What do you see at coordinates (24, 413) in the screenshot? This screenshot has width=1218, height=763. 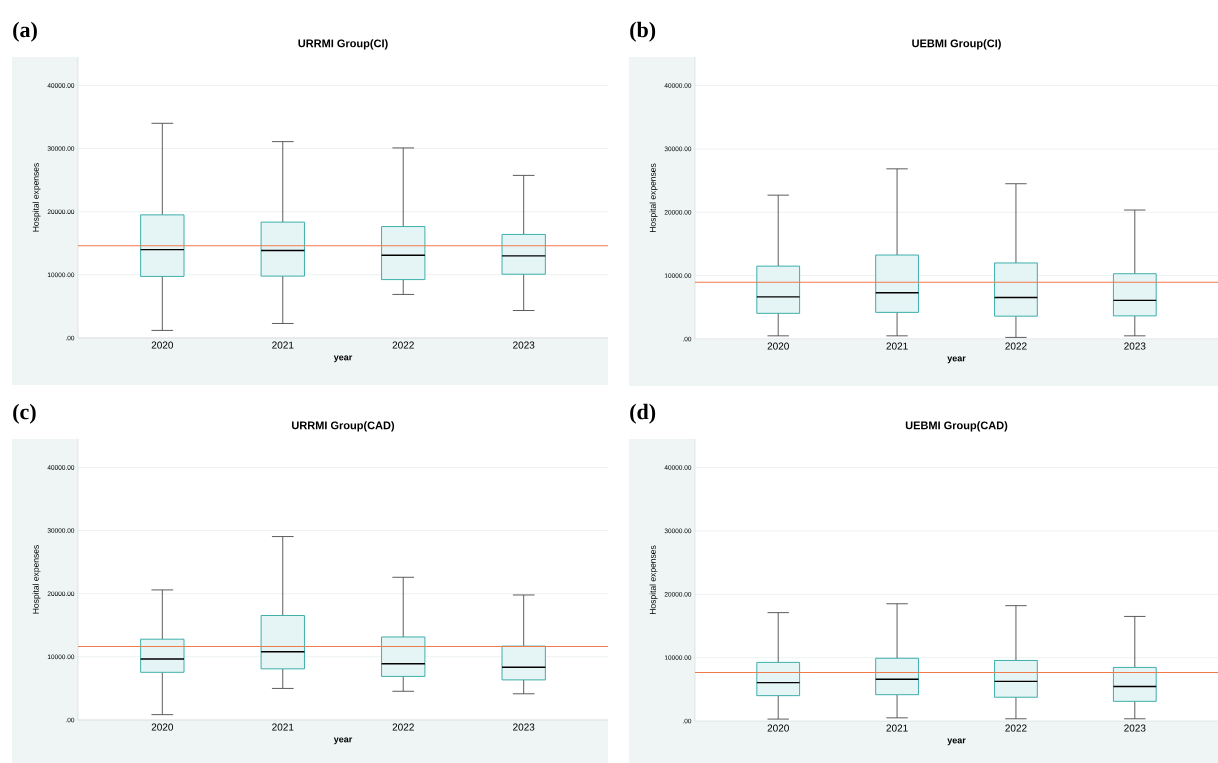 I see `text: (c)` at bounding box center [24, 413].